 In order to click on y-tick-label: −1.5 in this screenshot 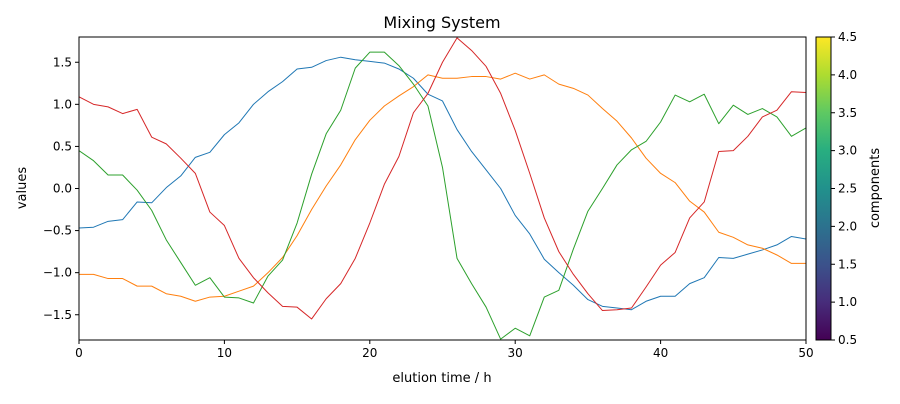, I will do `click(57, 315)`.